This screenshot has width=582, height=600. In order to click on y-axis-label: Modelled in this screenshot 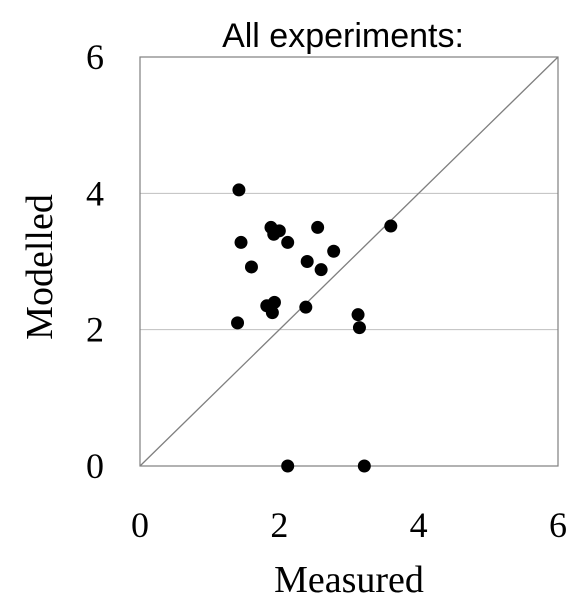, I will do `click(40, 267)`.